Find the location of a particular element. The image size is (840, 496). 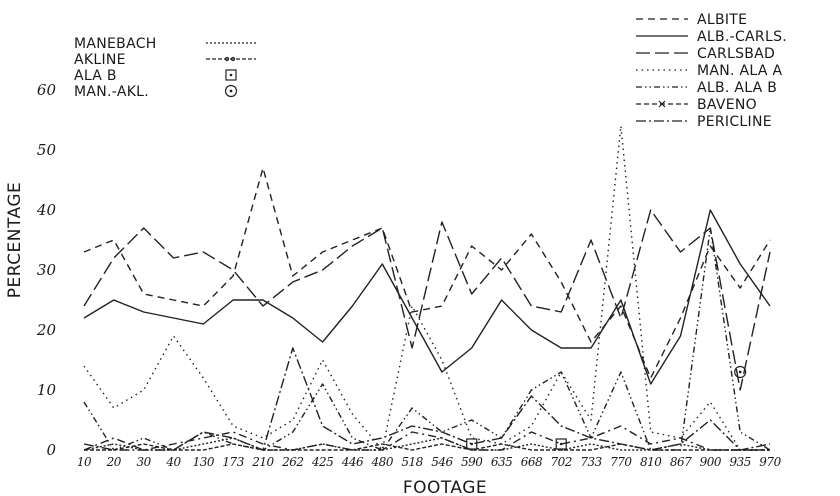

x-tick-label: 935 is located at coordinates (739, 462).